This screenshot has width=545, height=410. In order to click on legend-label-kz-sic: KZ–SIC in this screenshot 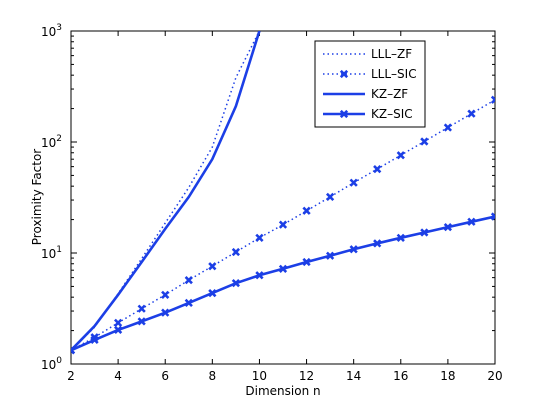, I will do `click(392, 114)`.